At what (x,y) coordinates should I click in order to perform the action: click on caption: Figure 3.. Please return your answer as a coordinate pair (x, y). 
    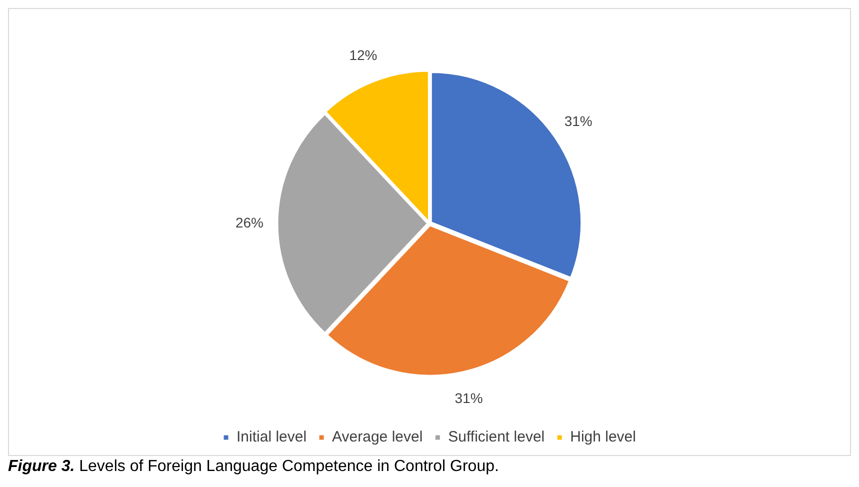
    Looking at the image, I should click on (42, 466).